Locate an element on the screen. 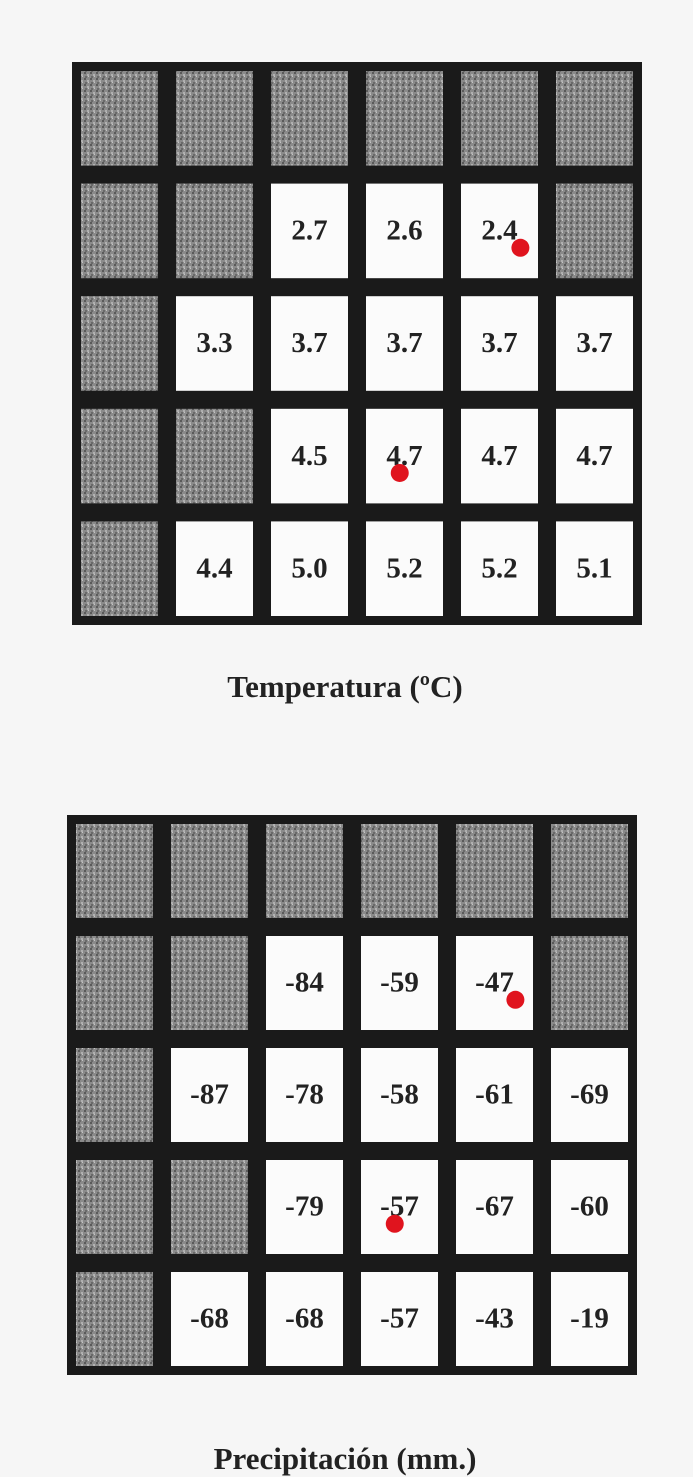 This screenshot has height=1477, width=693. cell-value: 4.4 is located at coordinates (214, 568).